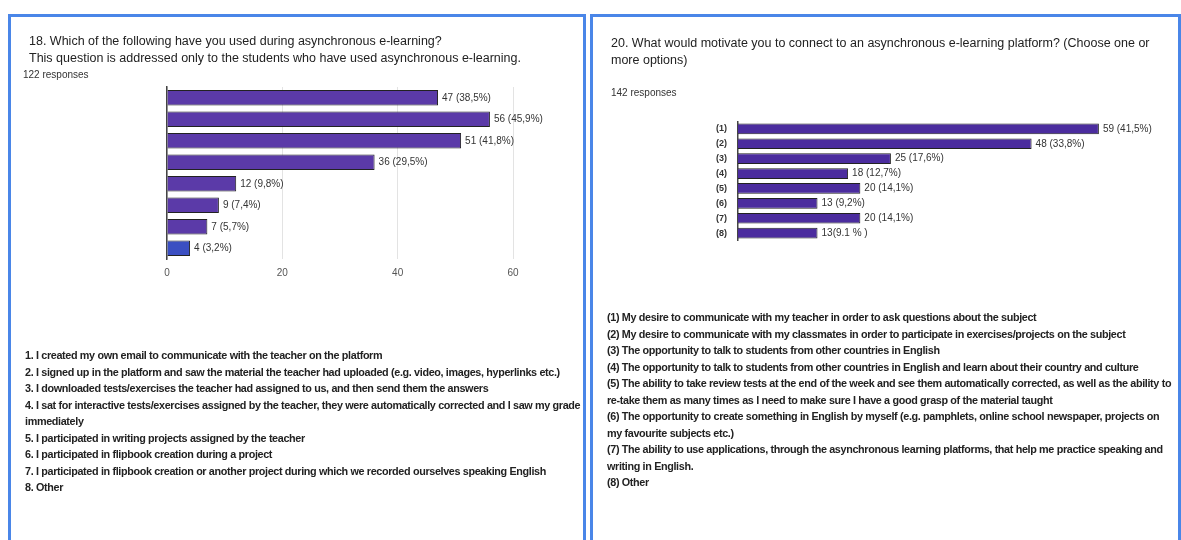  I want to click on text: (8) Other, so click(628, 482).